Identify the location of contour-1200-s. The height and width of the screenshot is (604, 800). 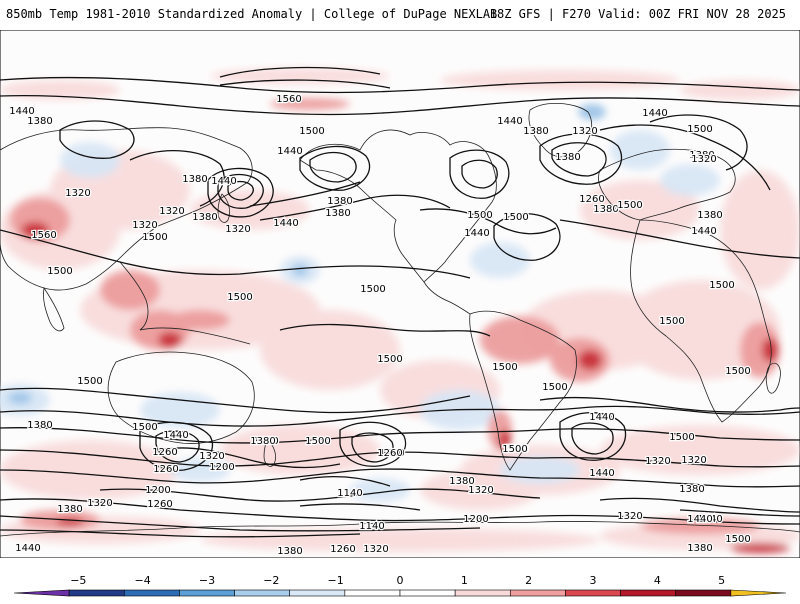
(250, 458).